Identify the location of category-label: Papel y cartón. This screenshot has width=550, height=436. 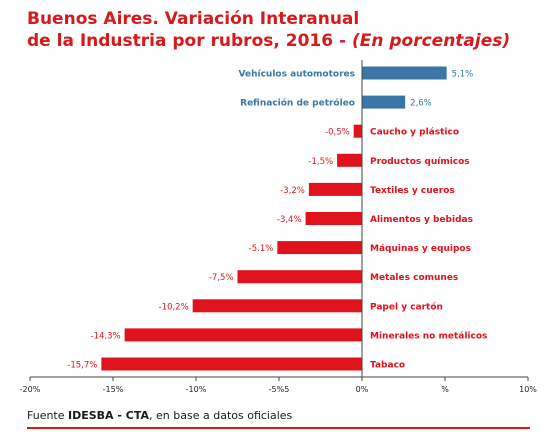
(406, 306).